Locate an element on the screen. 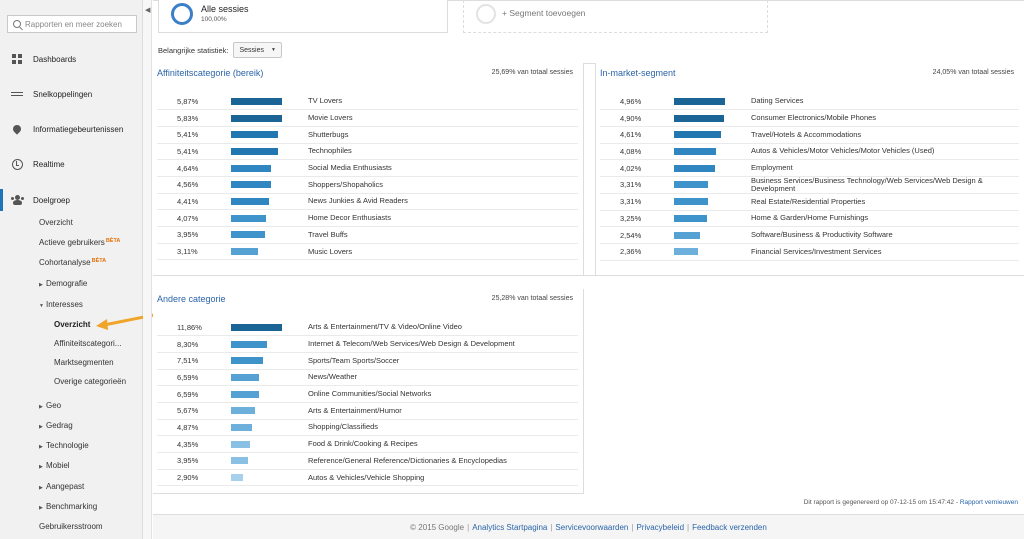 The image size is (1024, 539). table-row: 4,35% Food & Drink/Cooking & Recipes is located at coordinates (367, 444).